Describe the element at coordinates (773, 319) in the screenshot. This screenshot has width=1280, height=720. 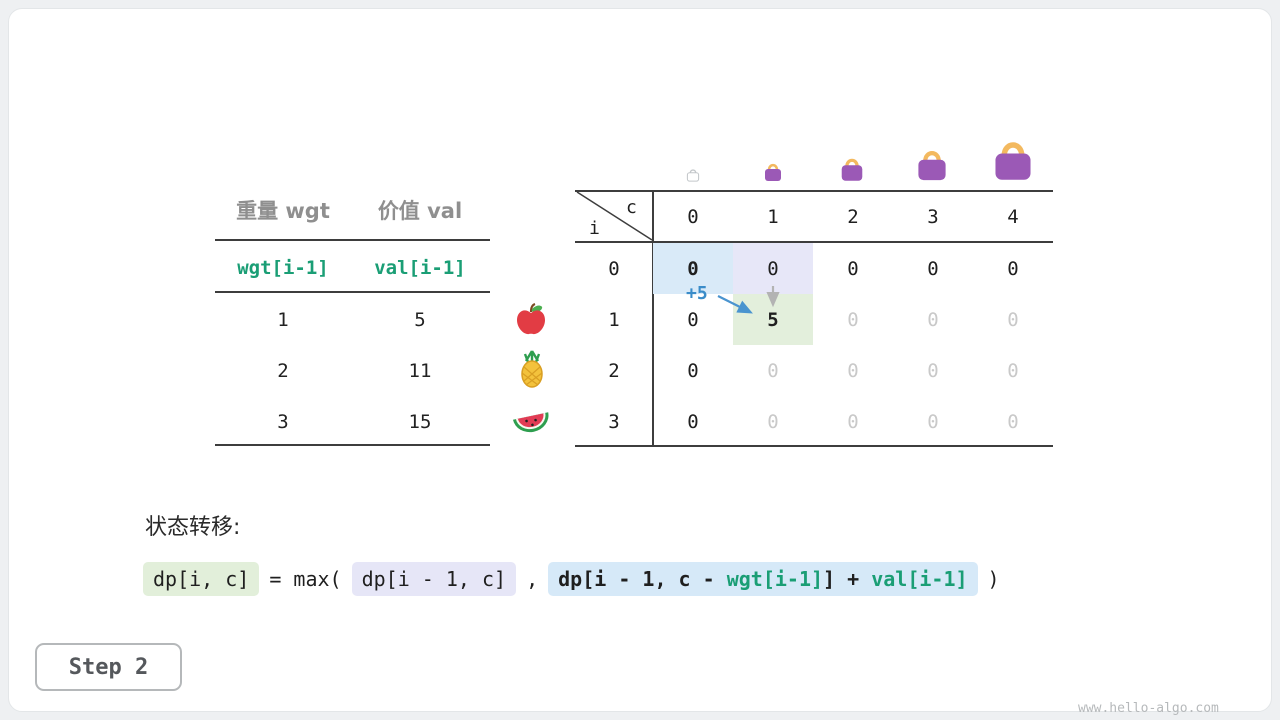
I see `dp-cell-r1-c1: 5` at that location.